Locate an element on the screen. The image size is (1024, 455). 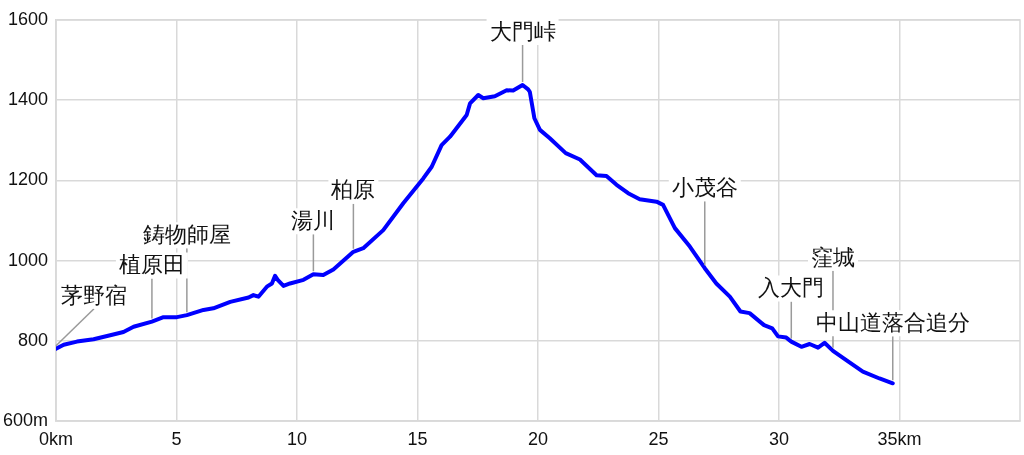
x-tick-label: 30 is located at coordinates (779, 438).